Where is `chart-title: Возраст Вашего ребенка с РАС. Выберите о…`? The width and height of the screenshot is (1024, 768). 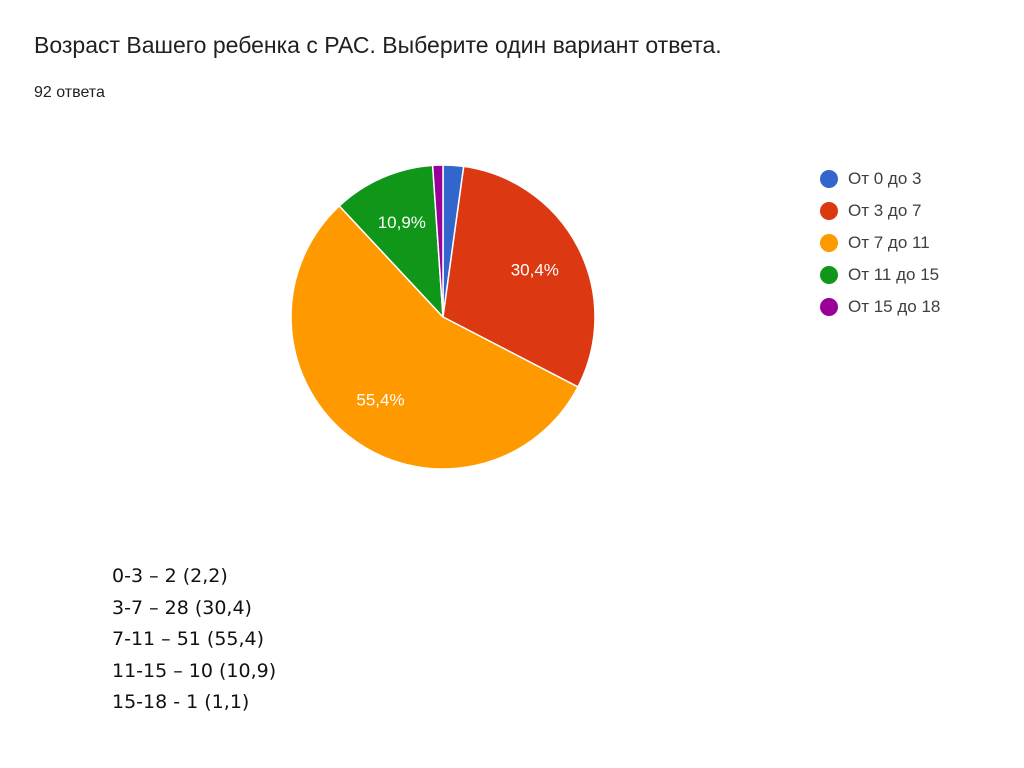 chart-title: Возраст Вашего ребенка с РАС. Выберите о… is located at coordinates (378, 45).